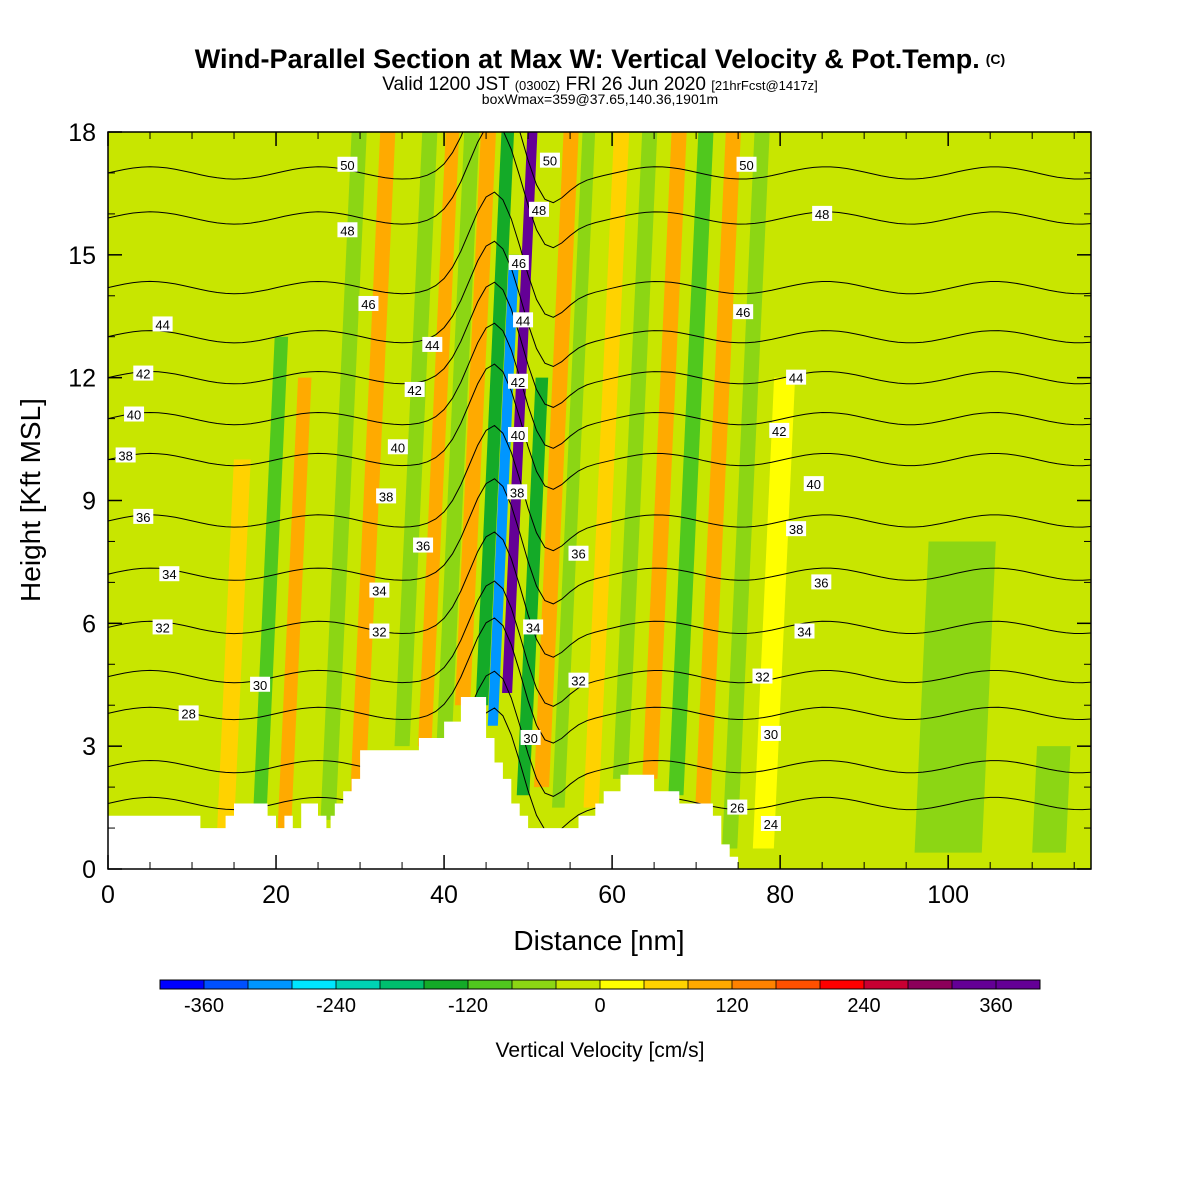 This screenshot has height=1200, width=1200. What do you see at coordinates (432, 344) in the screenshot?
I see `contour-label: 44` at bounding box center [432, 344].